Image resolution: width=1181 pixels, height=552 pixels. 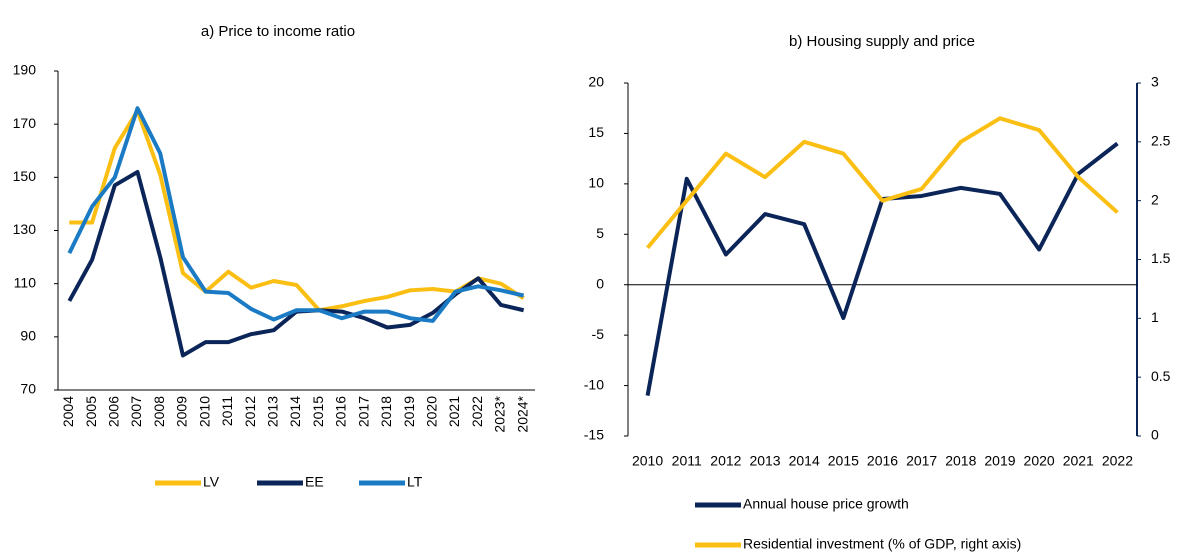 I want to click on y2-tick-label: 3, so click(x=1155, y=82).